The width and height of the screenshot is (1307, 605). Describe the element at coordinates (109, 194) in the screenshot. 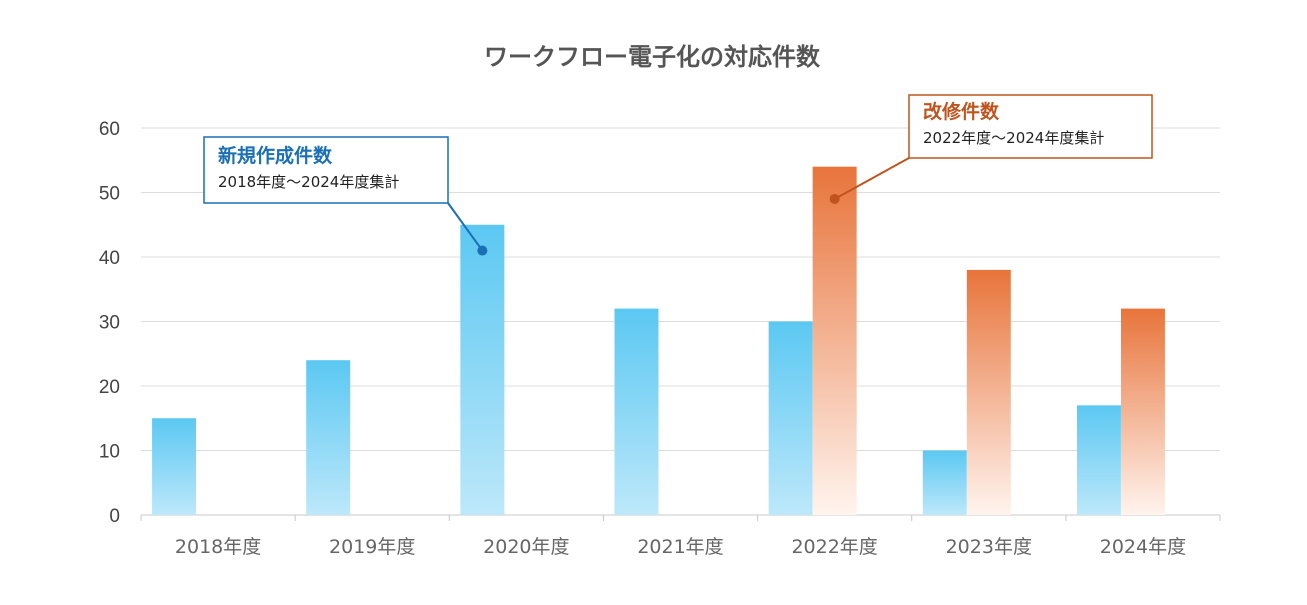

I see `y-tick-label-50: 50` at that location.